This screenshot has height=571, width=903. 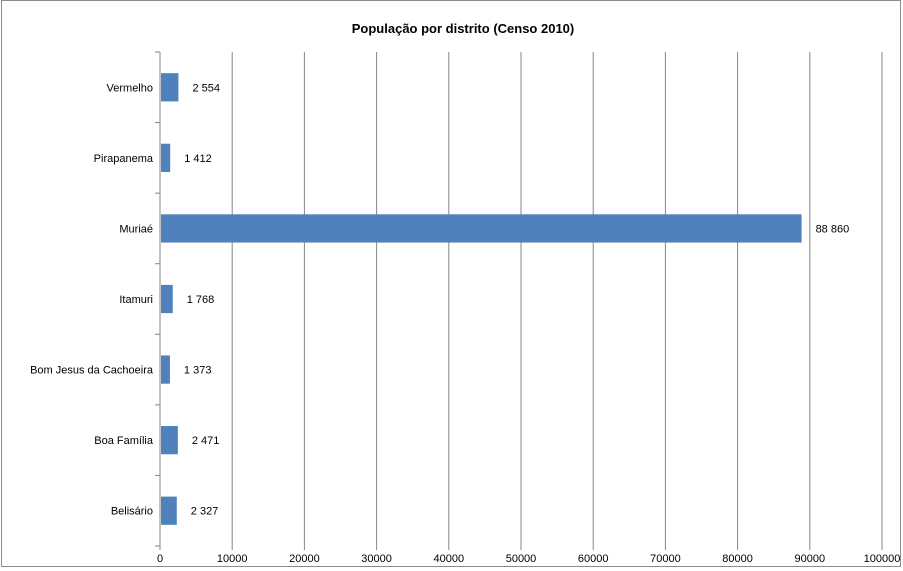 What do you see at coordinates (593, 559) in the screenshot?
I see `x-tick-label: 60000` at bounding box center [593, 559].